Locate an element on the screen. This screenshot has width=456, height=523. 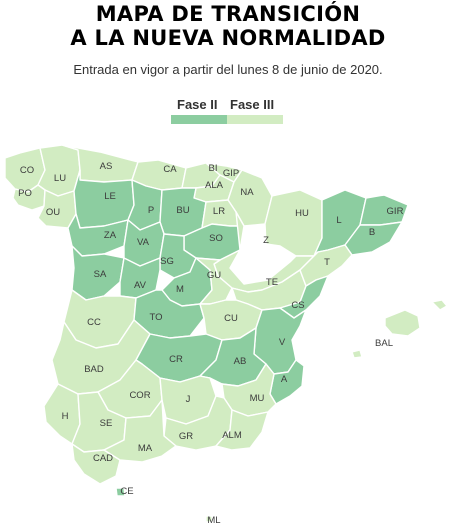
province-label-m: M is located at coordinates (180, 289).